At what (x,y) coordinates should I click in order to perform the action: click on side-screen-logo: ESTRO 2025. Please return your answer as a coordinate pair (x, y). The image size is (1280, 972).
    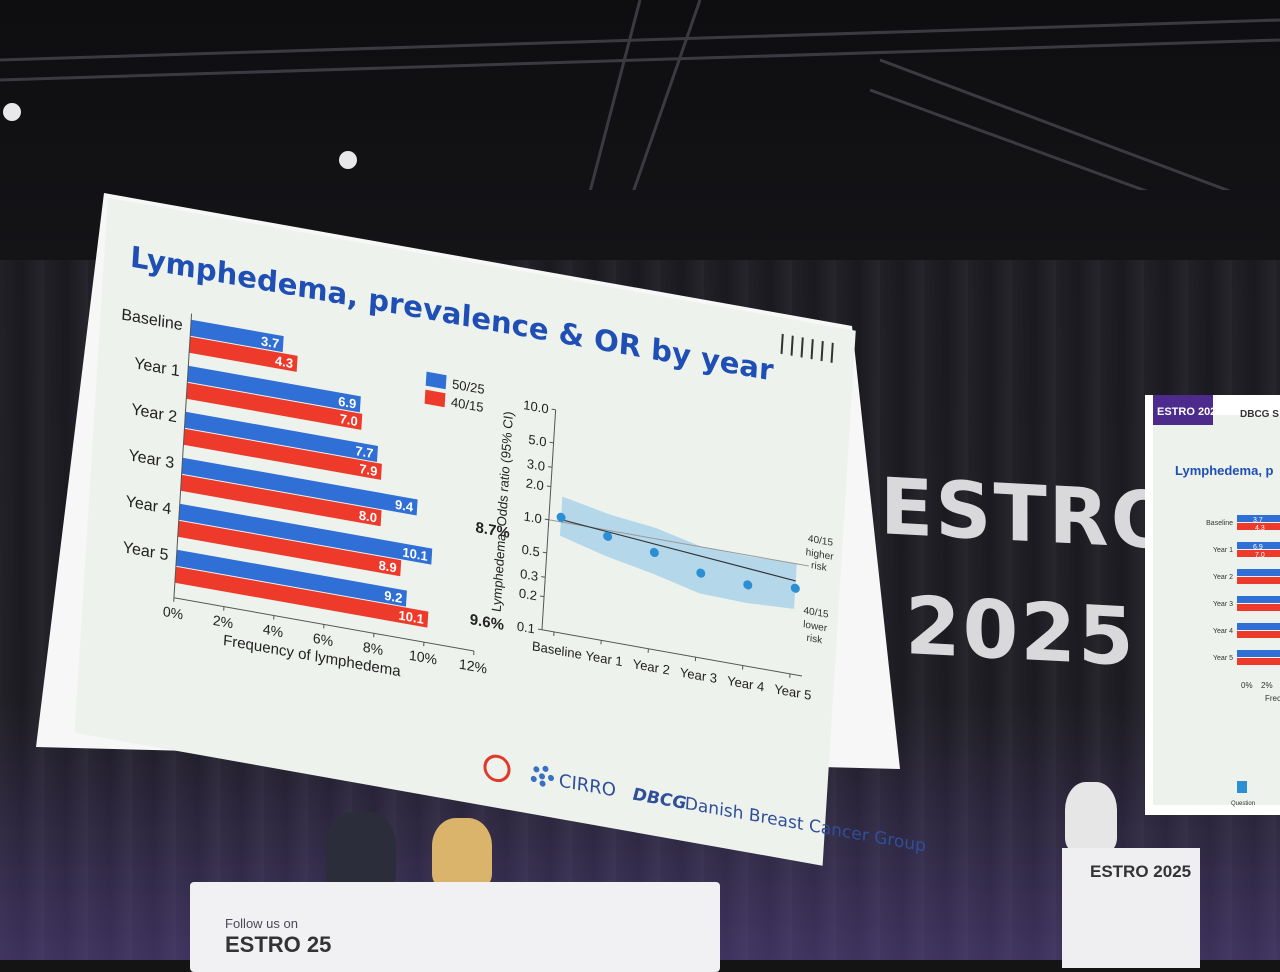
    Looking at the image, I should click on (1189, 412).